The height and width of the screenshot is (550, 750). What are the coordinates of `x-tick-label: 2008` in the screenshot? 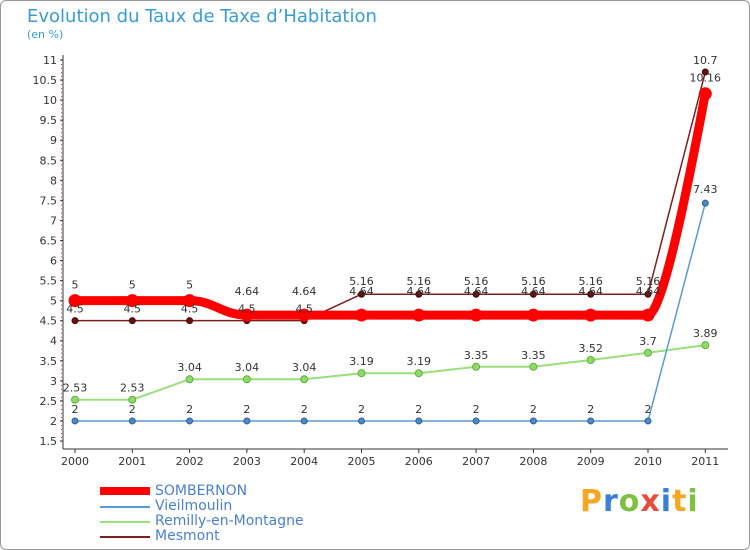 It's located at (533, 461).